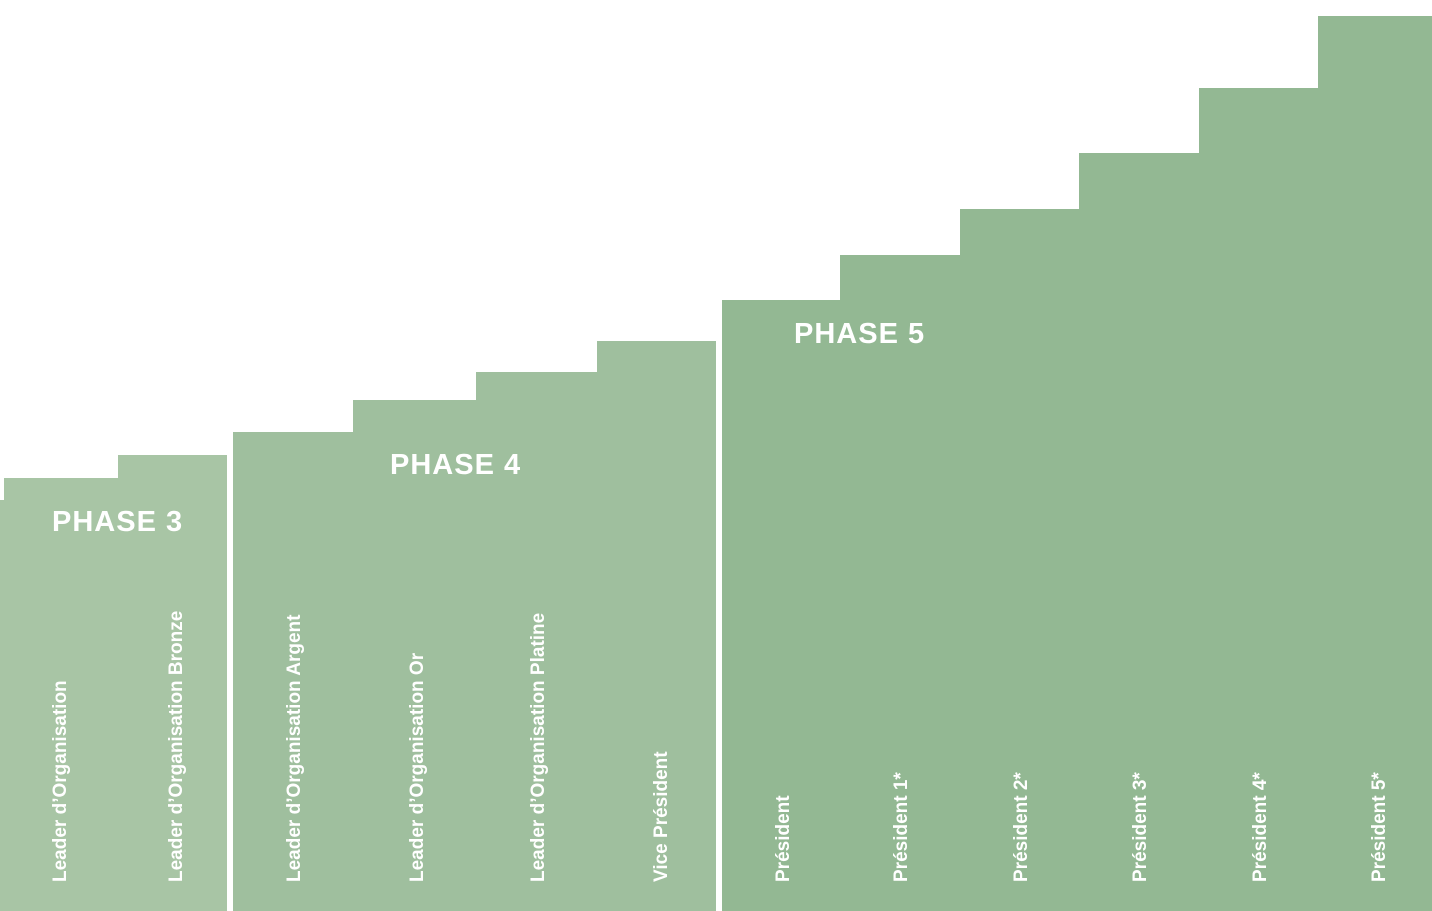 The image size is (1432, 911). Describe the element at coordinates (417, 767) in the screenshot. I see `rank-label-leader-organisation-or: Leader d’Organisation Or` at that location.